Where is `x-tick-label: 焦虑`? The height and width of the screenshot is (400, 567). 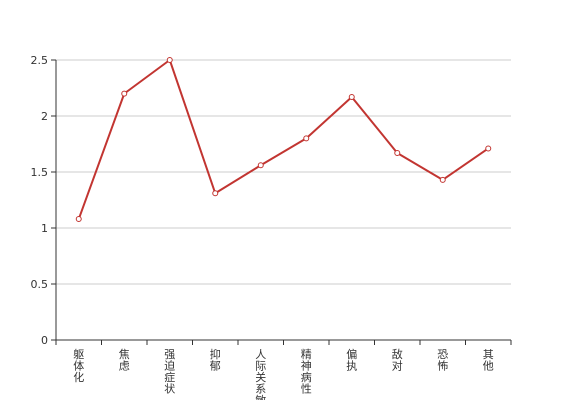
x-tick-label: 焦虑 is located at coordinates (124, 360).